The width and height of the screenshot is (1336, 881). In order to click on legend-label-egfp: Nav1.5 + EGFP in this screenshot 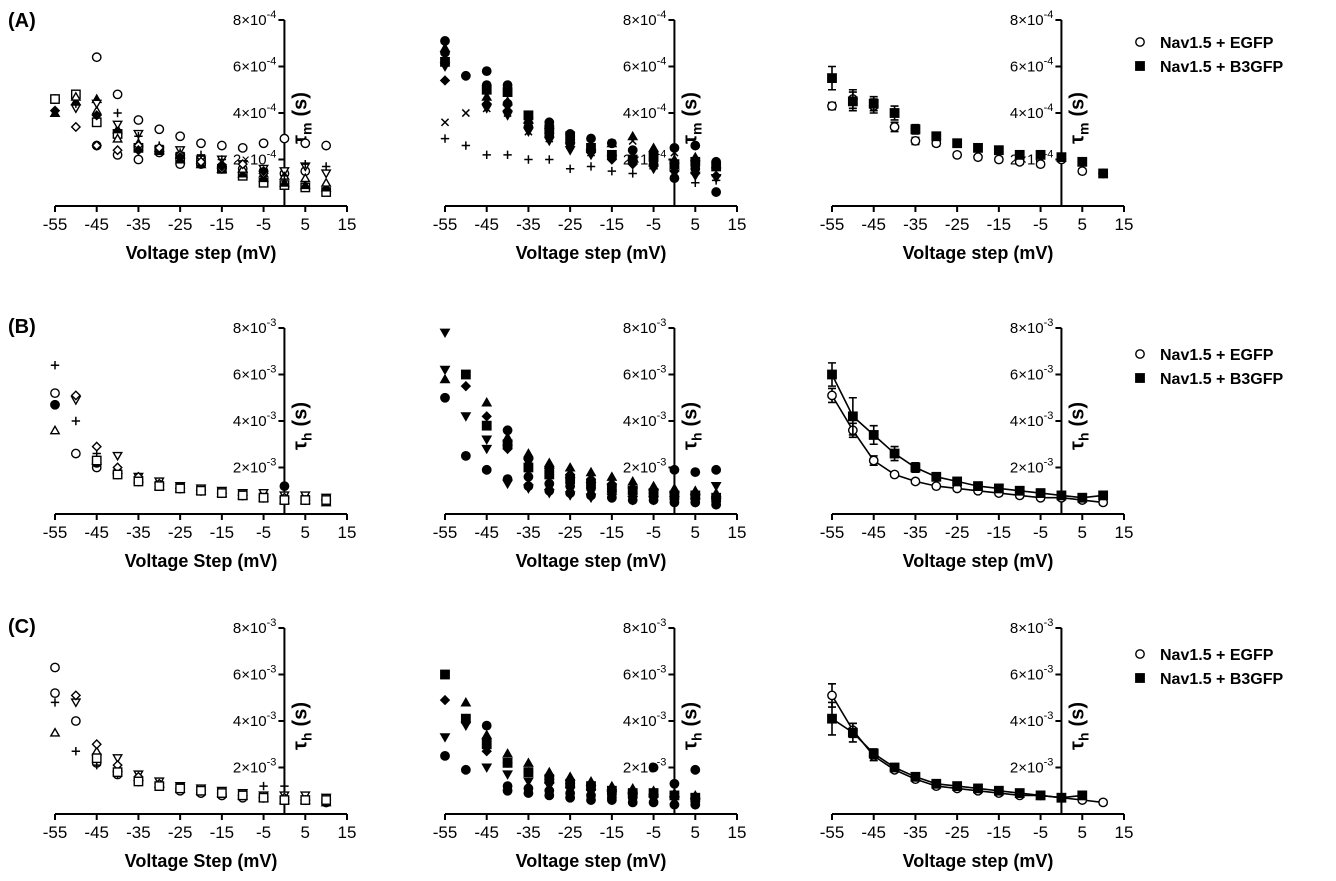, I will do `click(1217, 43)`.